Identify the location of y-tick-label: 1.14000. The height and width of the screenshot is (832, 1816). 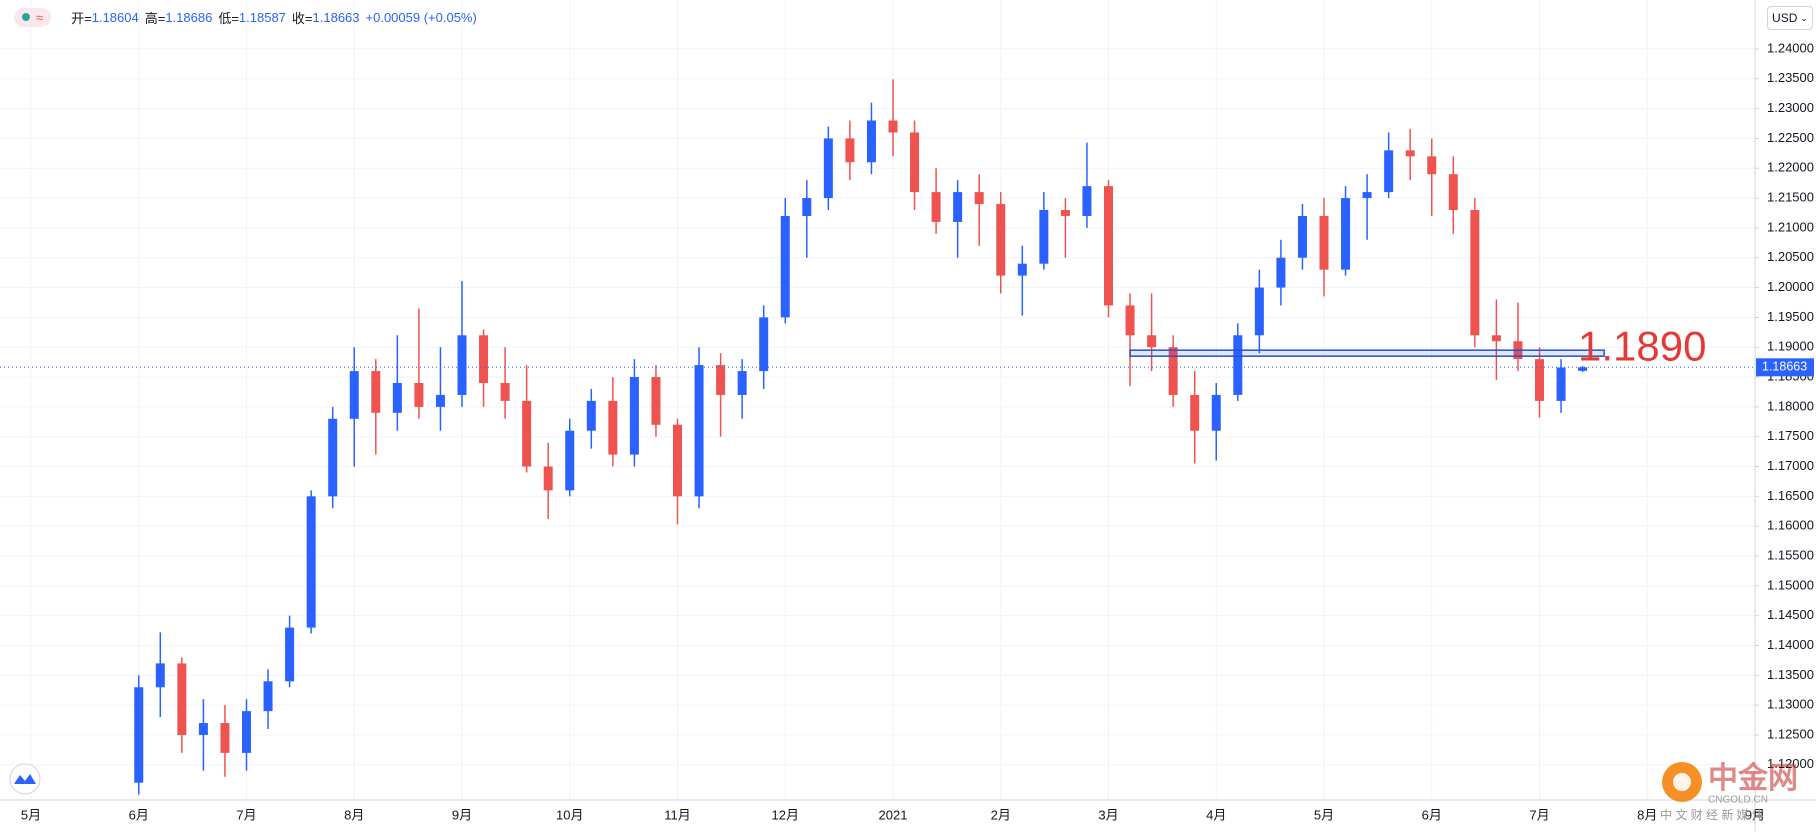
(1790, 644).